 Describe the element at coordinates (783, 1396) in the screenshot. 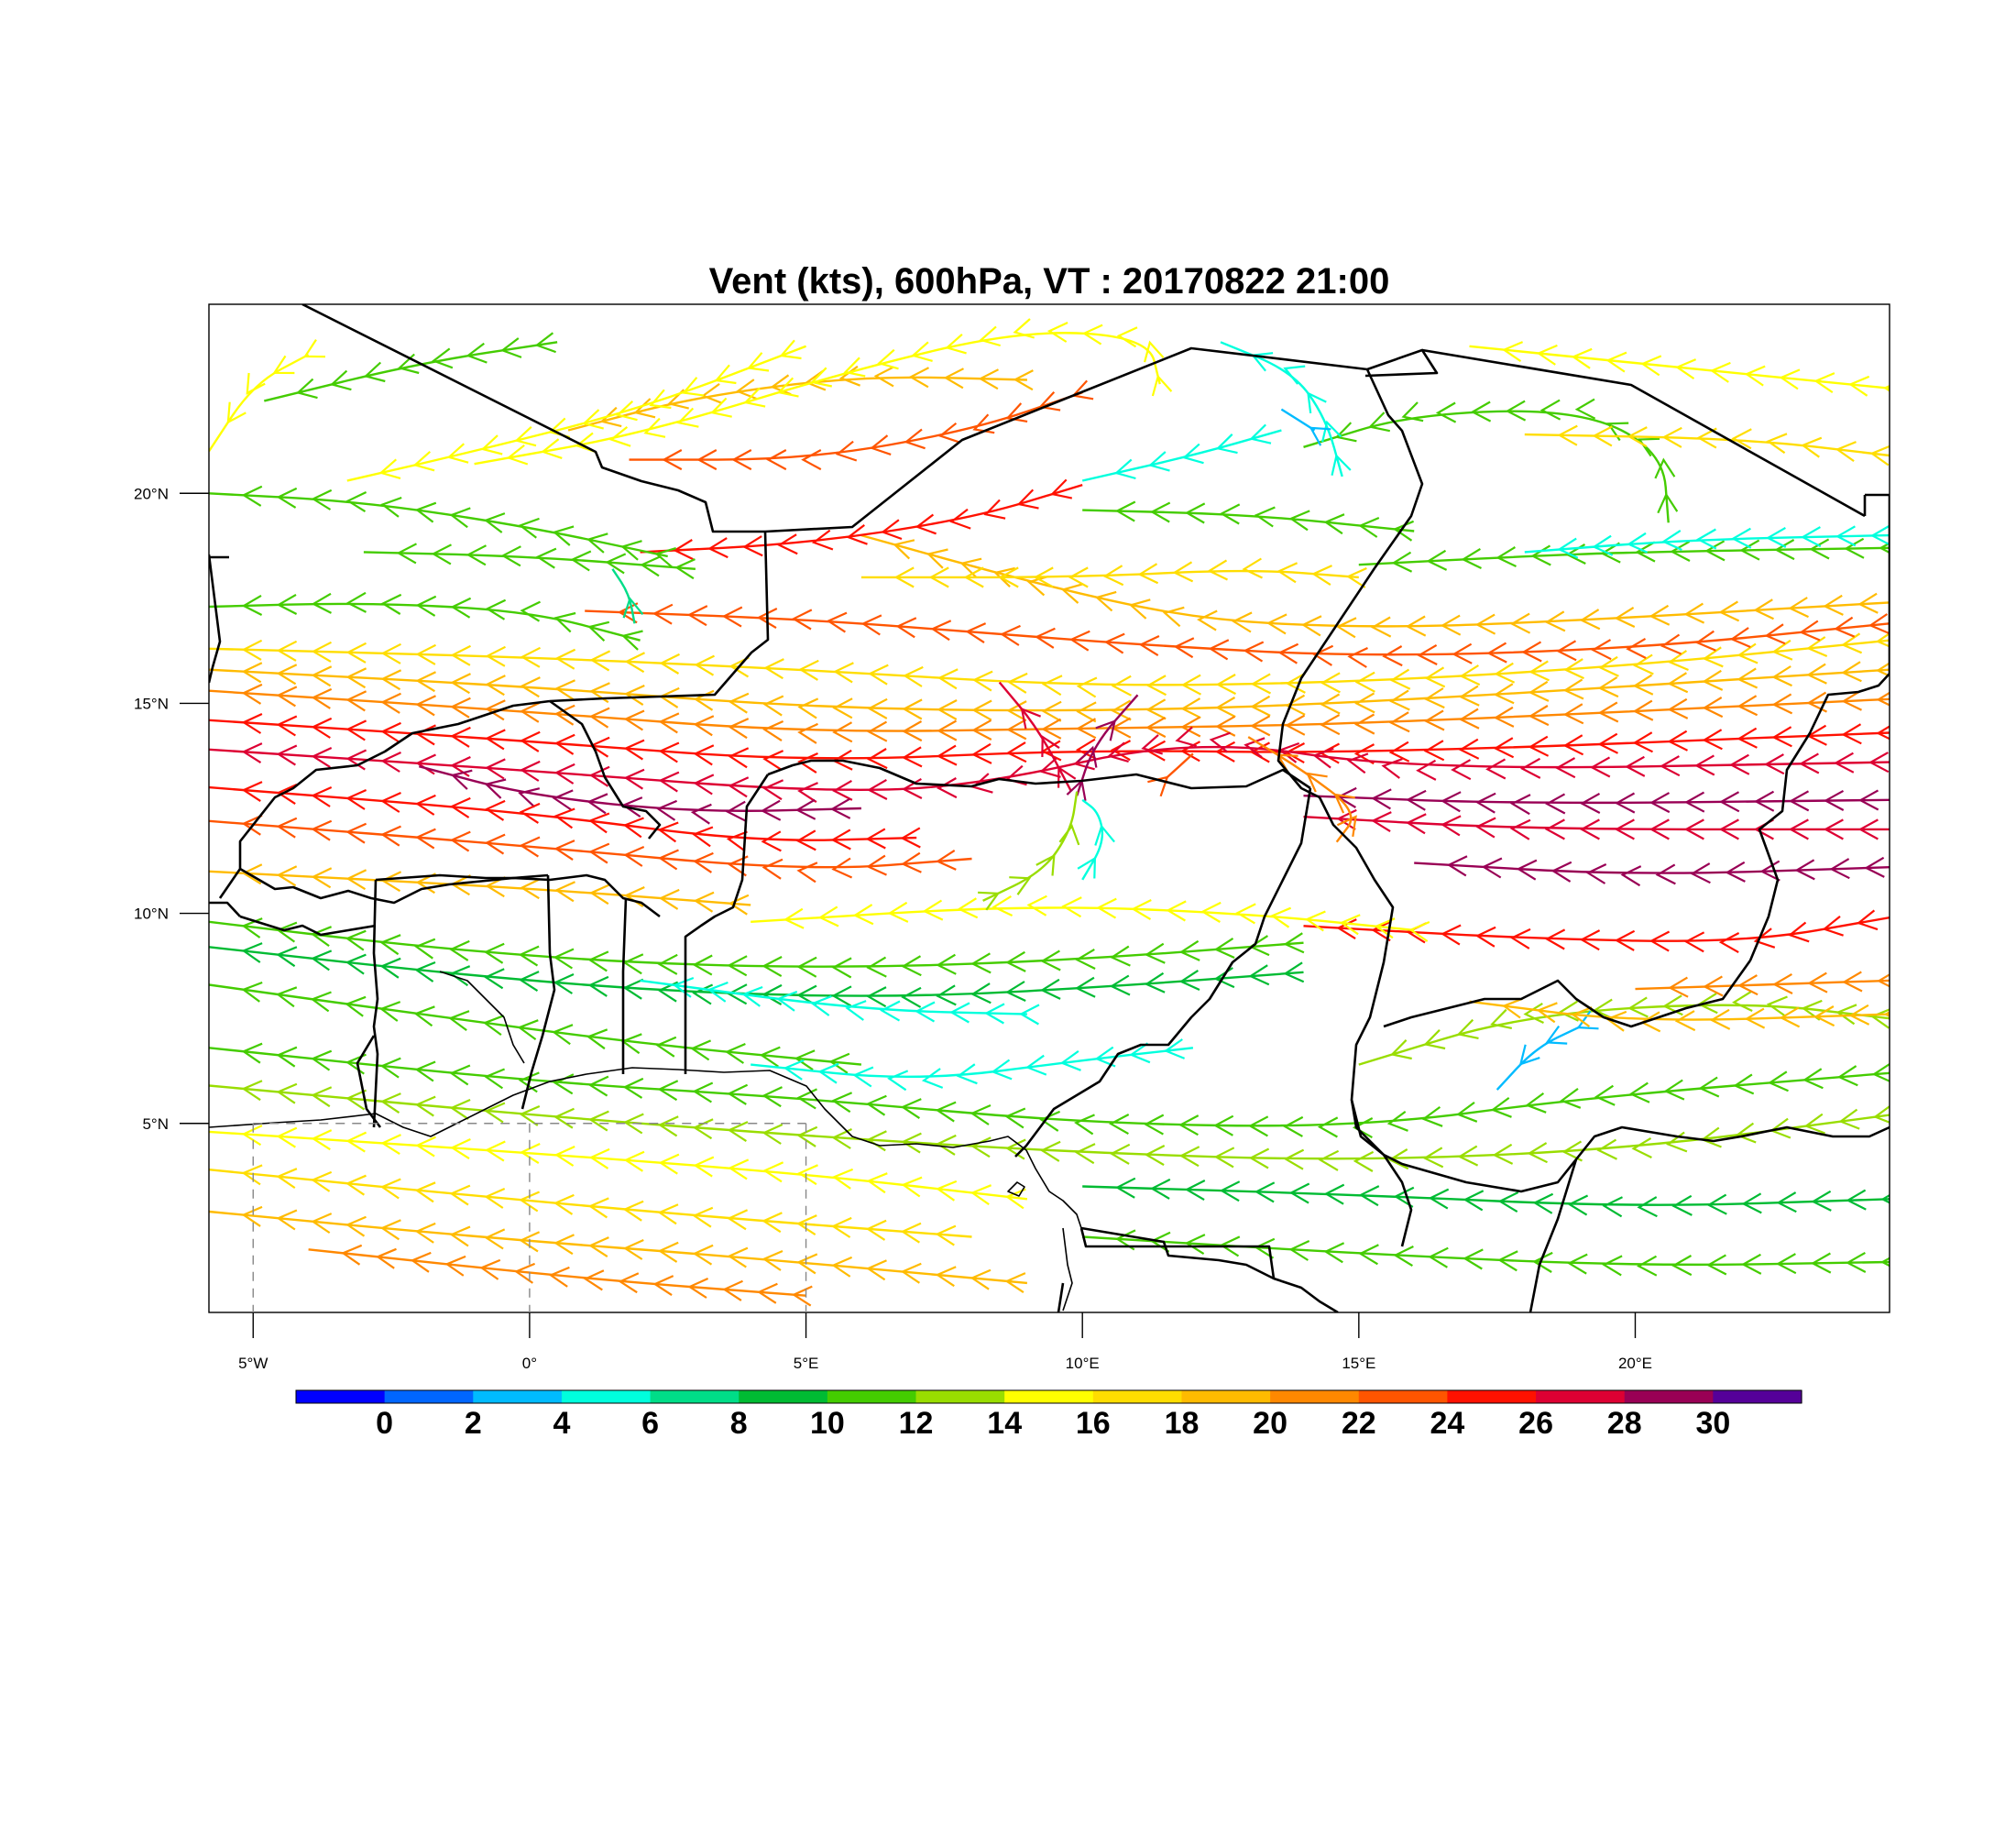

I see `colorbar-swatch` at that location.